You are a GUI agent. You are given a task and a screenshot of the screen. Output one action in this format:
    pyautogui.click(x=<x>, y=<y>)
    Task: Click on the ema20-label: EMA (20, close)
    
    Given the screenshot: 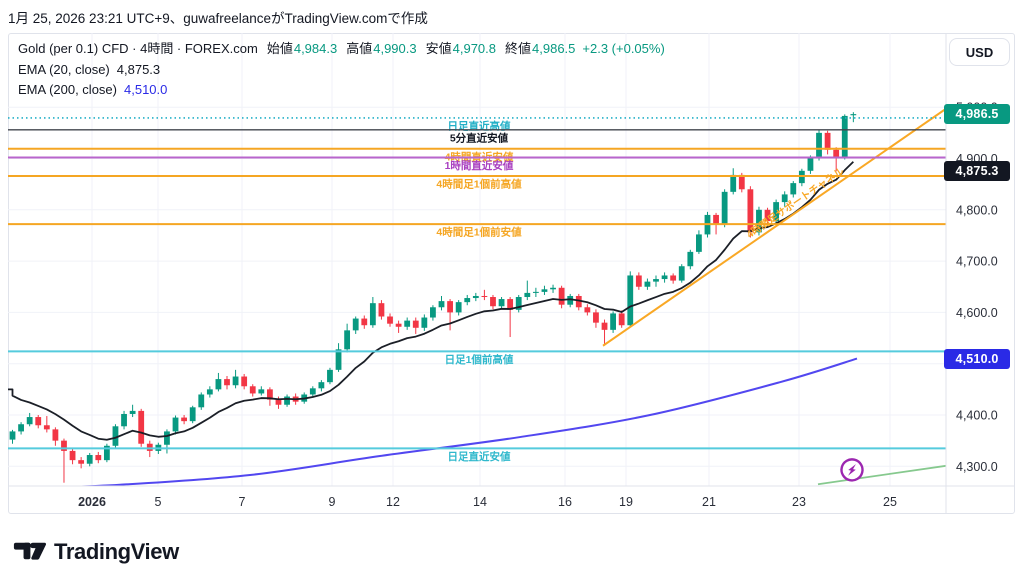 What is the action you would take?
    pyautogui.click(x=64, y=69)
    